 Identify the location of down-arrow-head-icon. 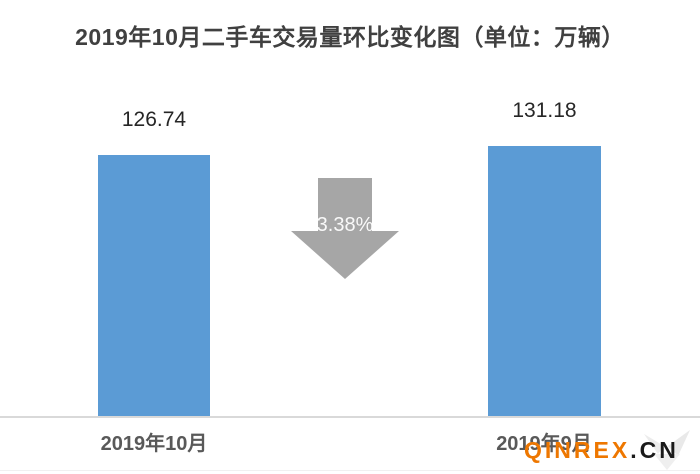
(345, 255).